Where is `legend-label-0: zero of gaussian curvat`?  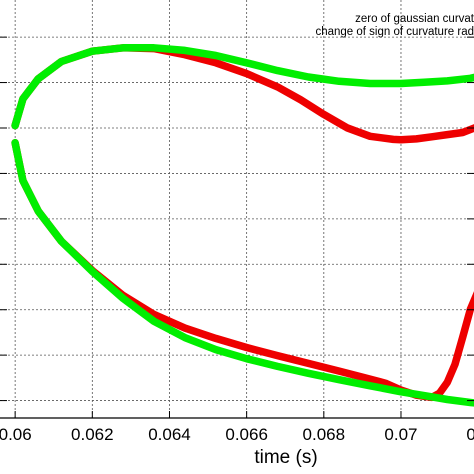
legend-label-0: zero of gaussian curvat is located at coordinates (414, 19).